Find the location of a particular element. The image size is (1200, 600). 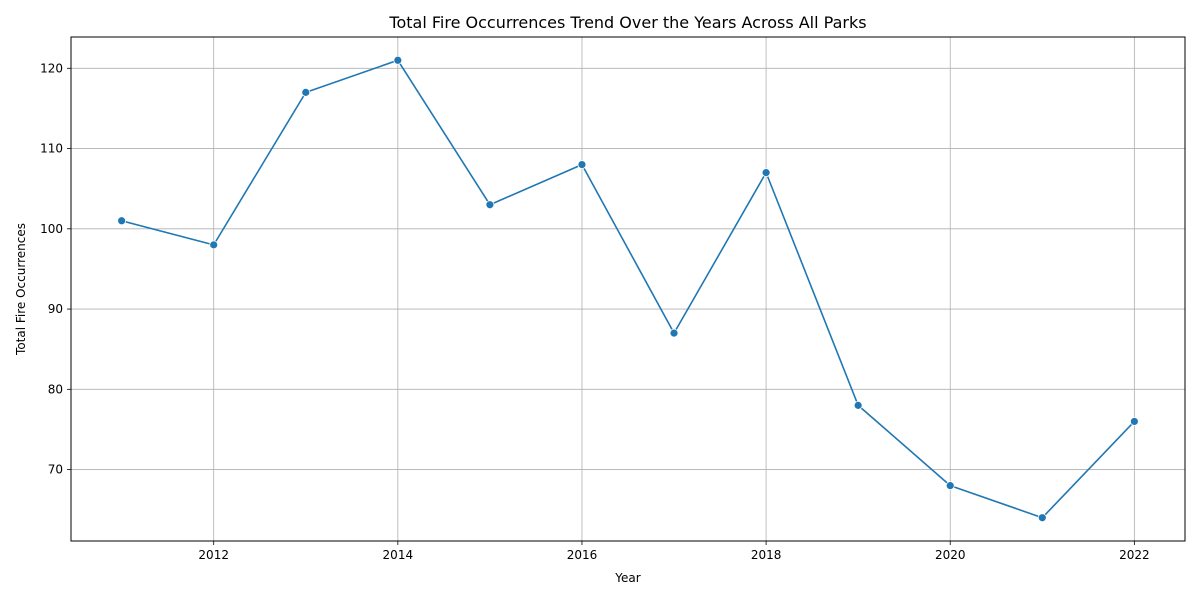

y-tick-label: 90 is located at coordinates (55, 309).